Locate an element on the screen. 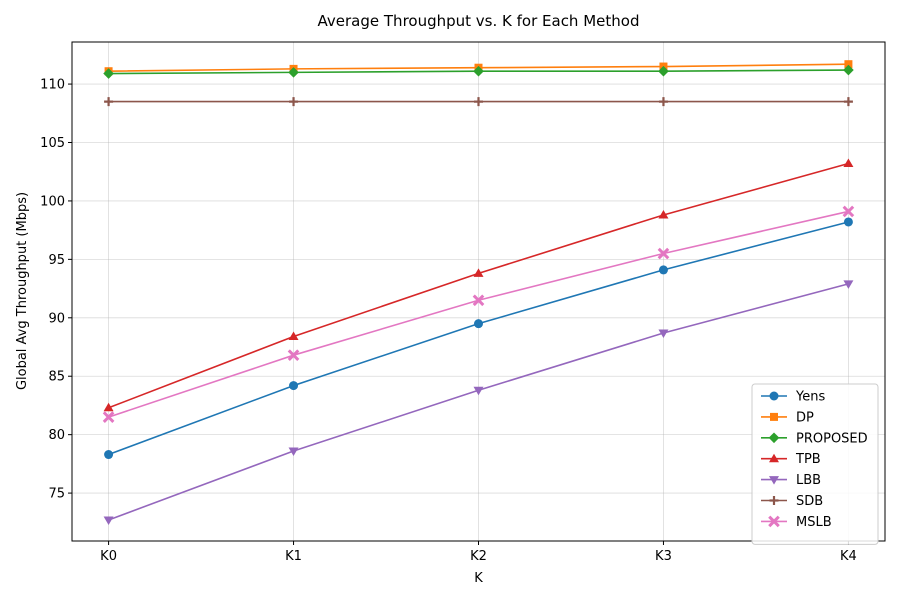  y-tick-label: 95 is located at coordinates (56, 260).